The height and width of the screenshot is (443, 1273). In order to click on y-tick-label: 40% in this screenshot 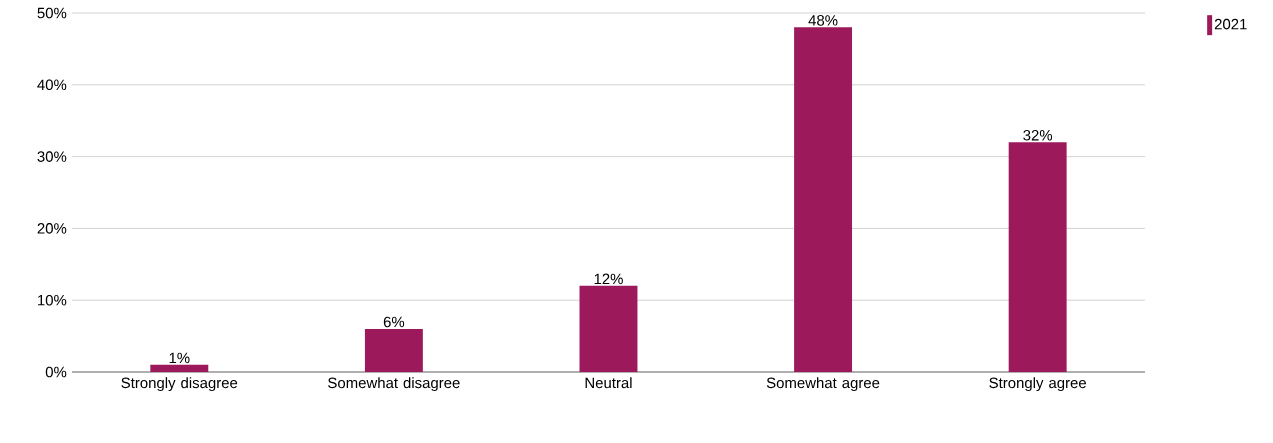, I will do `click(52, 85)`.